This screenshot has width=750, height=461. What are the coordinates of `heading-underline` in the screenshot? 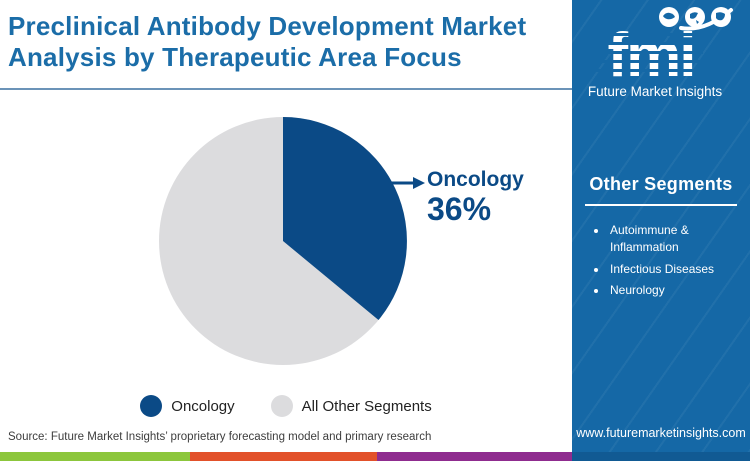 It's located at (661, 205).